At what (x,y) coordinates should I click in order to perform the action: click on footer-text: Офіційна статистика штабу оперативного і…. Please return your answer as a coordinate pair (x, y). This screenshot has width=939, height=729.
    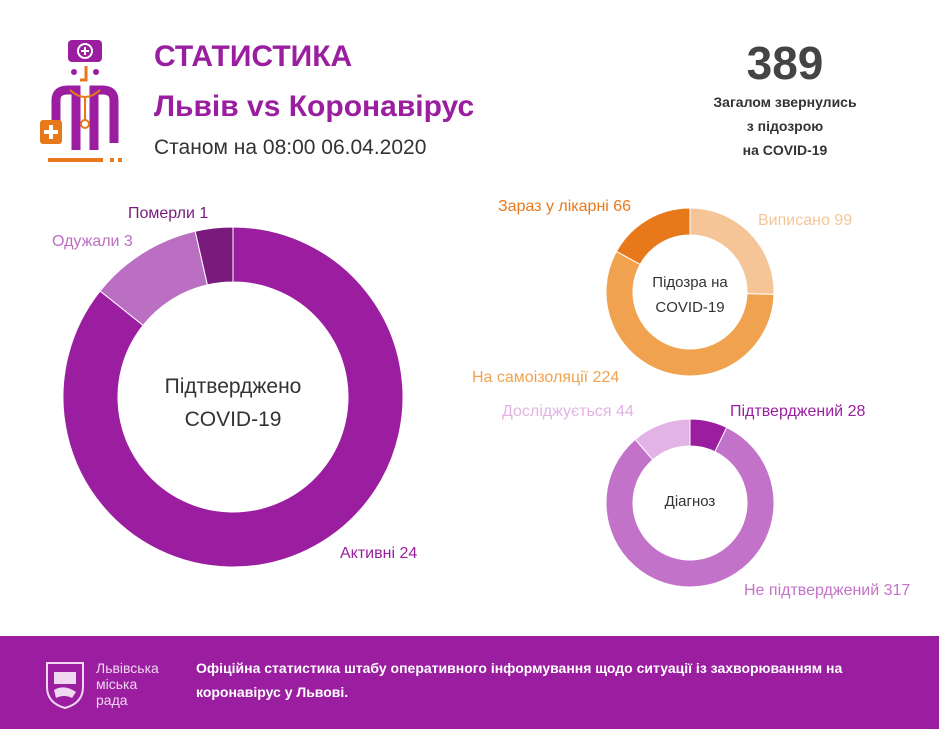
    Looking at the image, I should click on (519, 680).